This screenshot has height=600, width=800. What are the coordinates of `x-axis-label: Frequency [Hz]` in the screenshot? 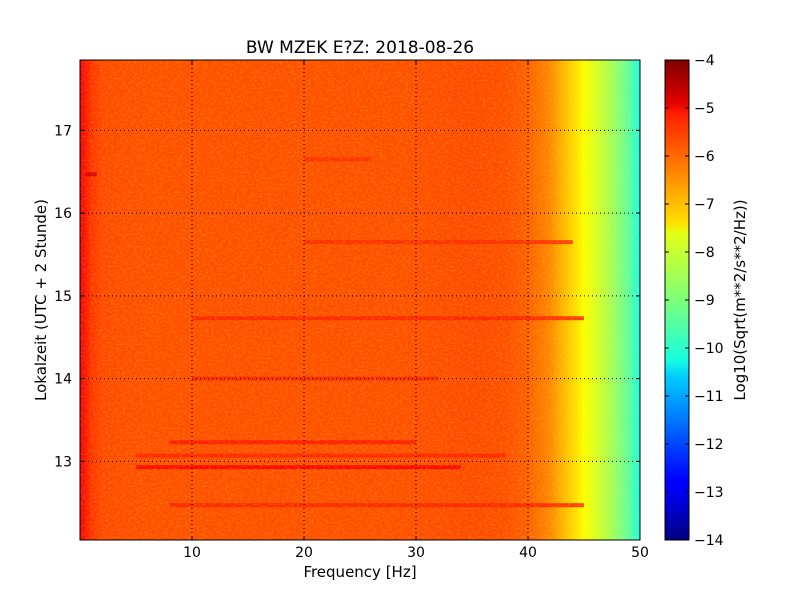 It's located at (359, 572).